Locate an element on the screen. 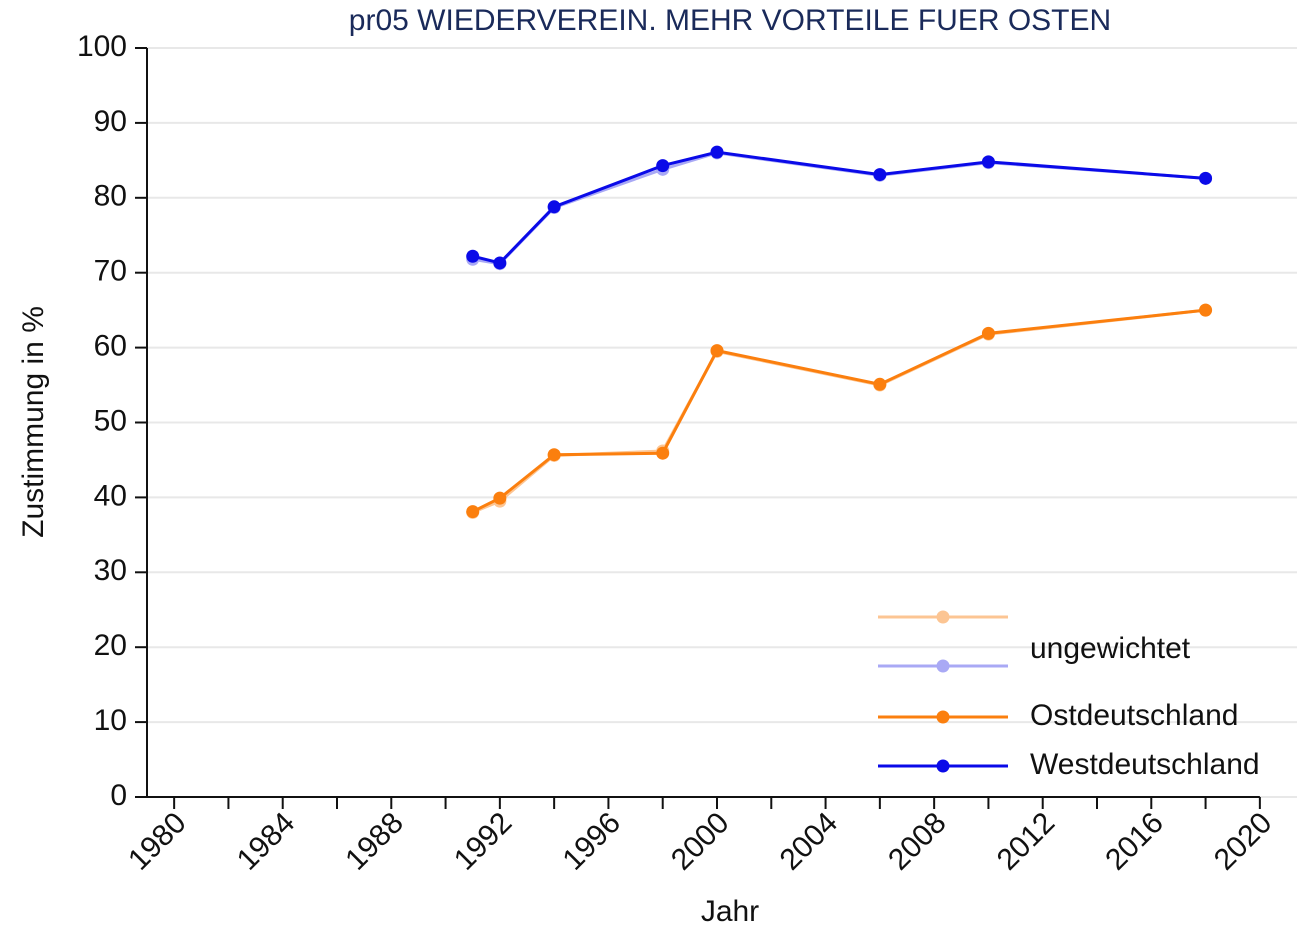 Image resolution: width=1297 pixels, height=928 pixels. x-tick-label: 1996 is located at coordinates (591, 841).